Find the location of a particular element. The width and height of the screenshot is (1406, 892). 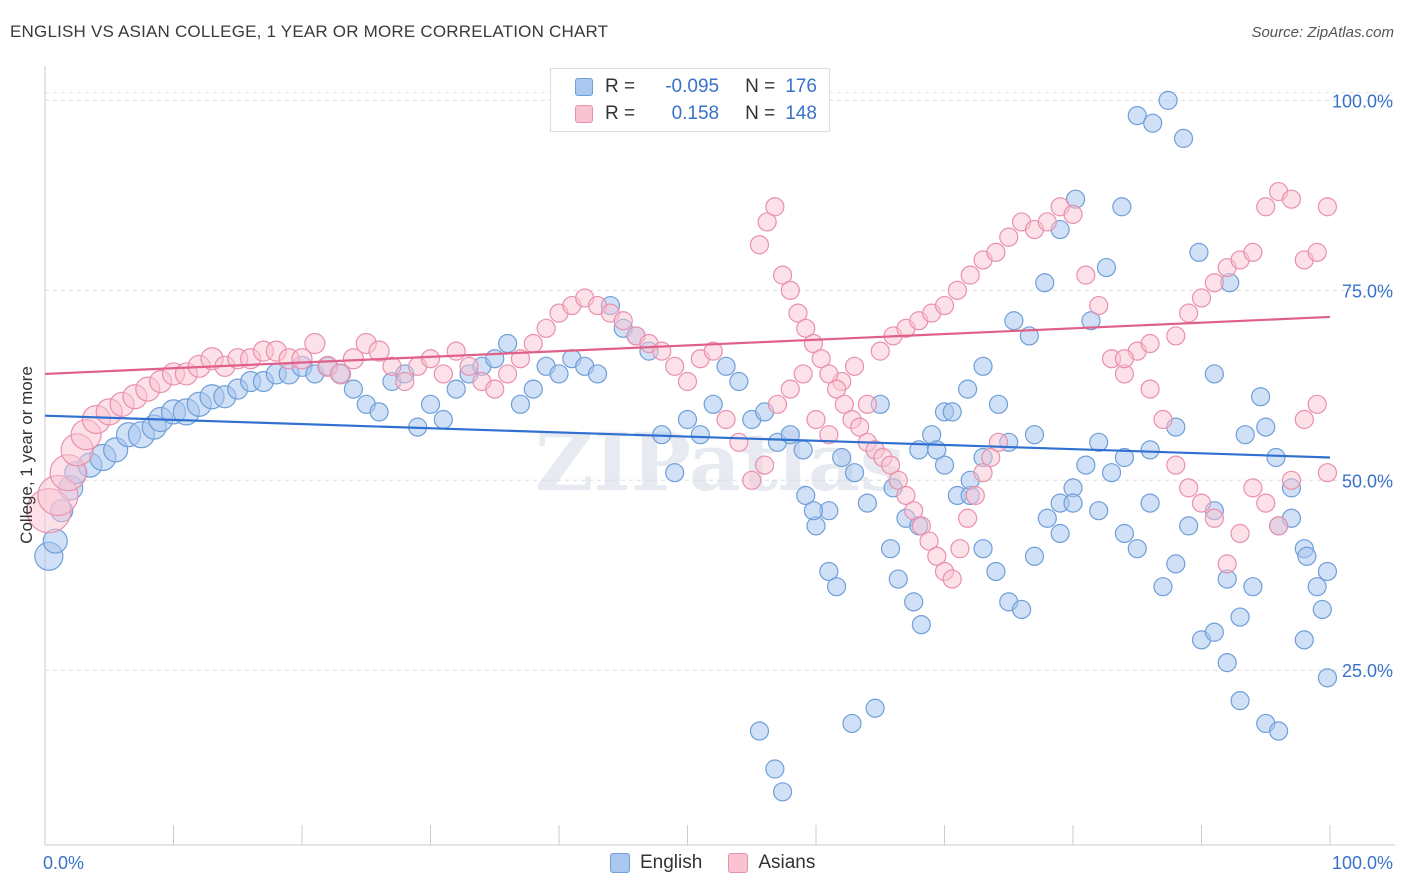

legend-swatch-asians is located at coordinates (584, 114).